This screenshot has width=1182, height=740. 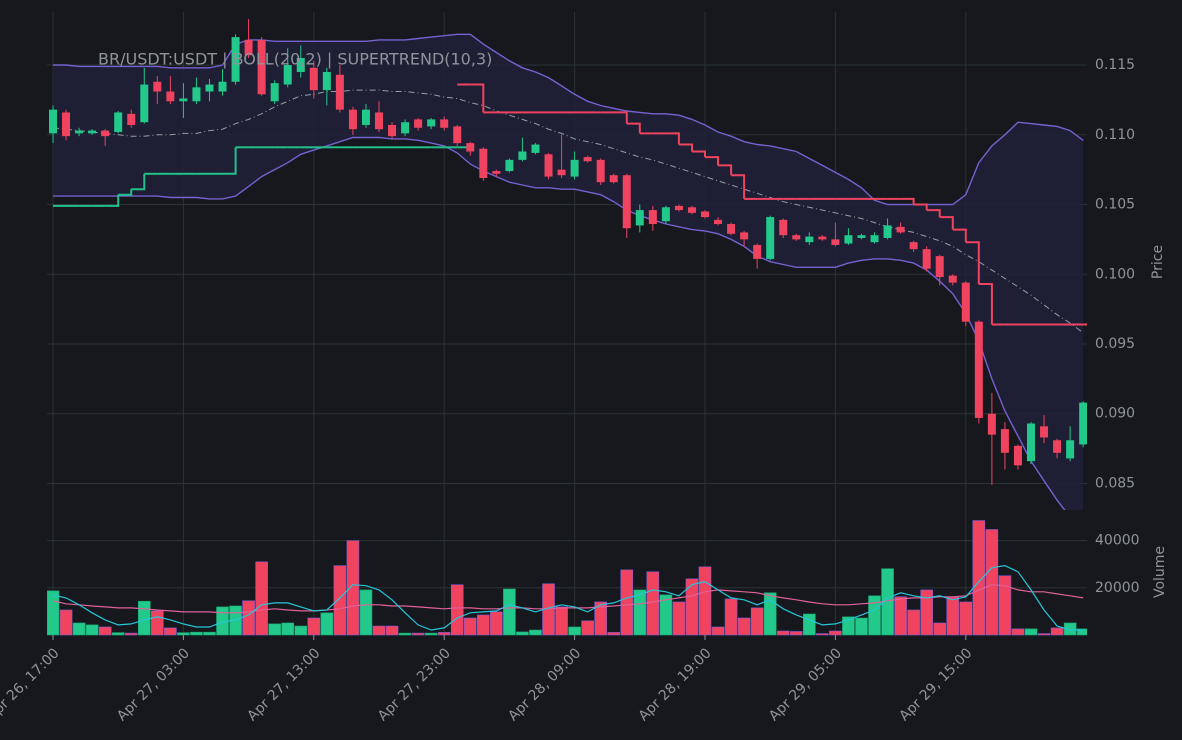 What do you see at coordinates (1117, 541) in the screenshot?
I see `volume-tick-label: 40000` at bounding box center [1117, 541].